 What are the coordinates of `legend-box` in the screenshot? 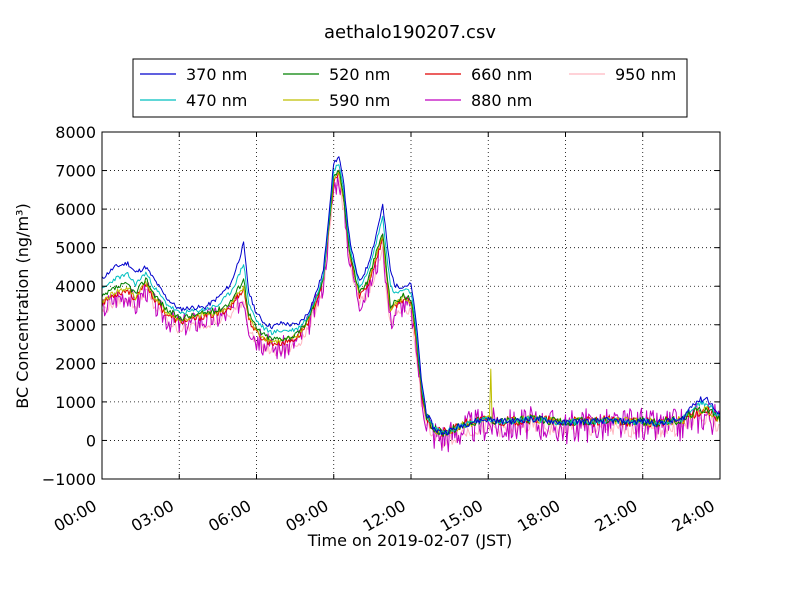 It's located at (410, 88).